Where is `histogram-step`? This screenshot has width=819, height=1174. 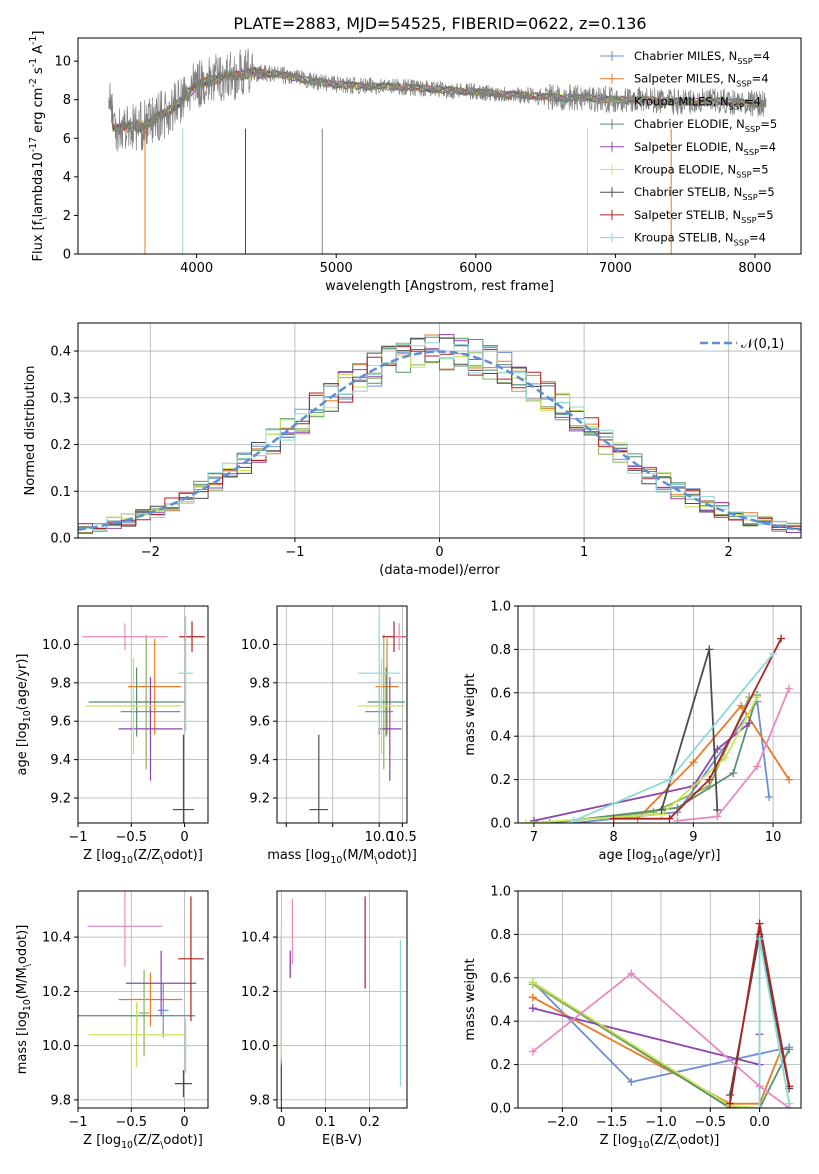 histogram-step is located at coordinates (439, 440).